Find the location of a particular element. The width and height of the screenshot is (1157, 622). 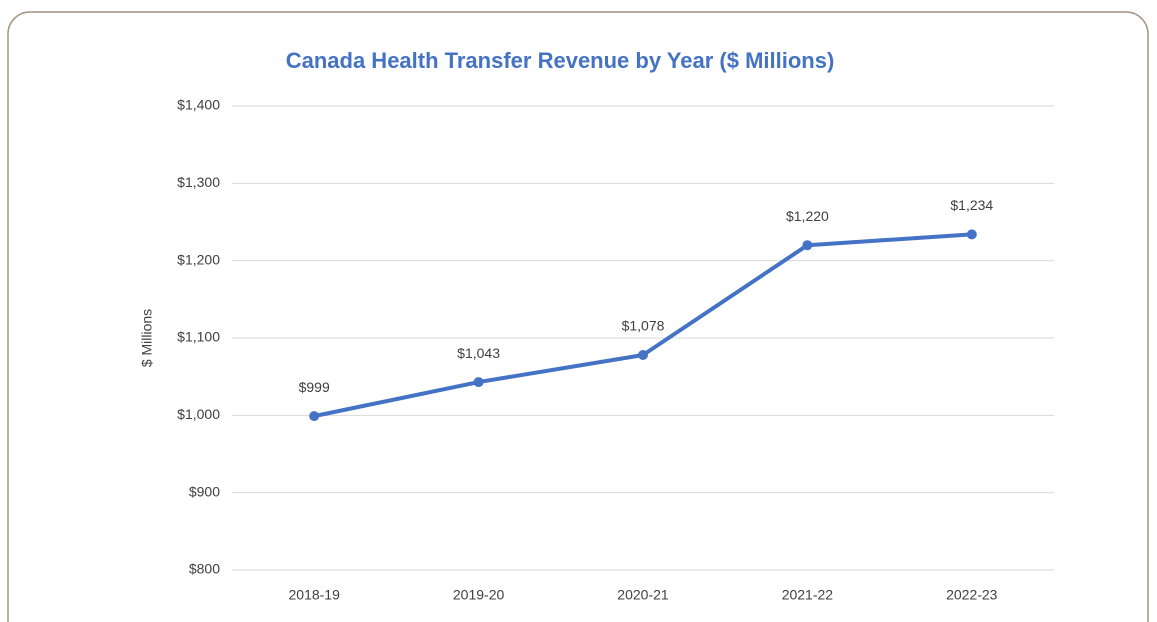

x-tick-label: 2019-20 is located at coordinates (479, 595).